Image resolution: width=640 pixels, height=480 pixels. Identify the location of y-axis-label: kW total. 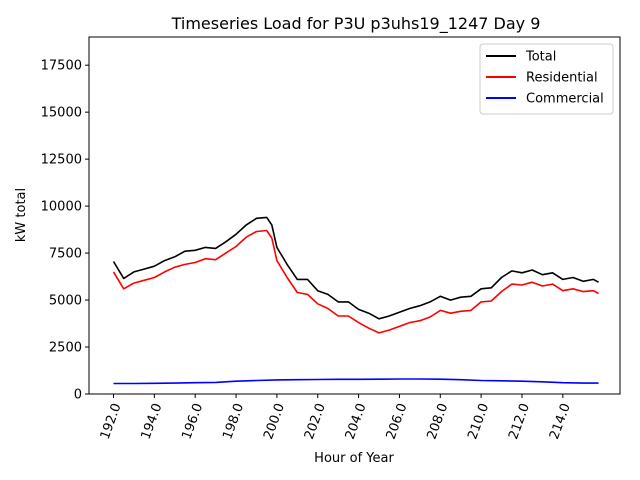
(21, 215).